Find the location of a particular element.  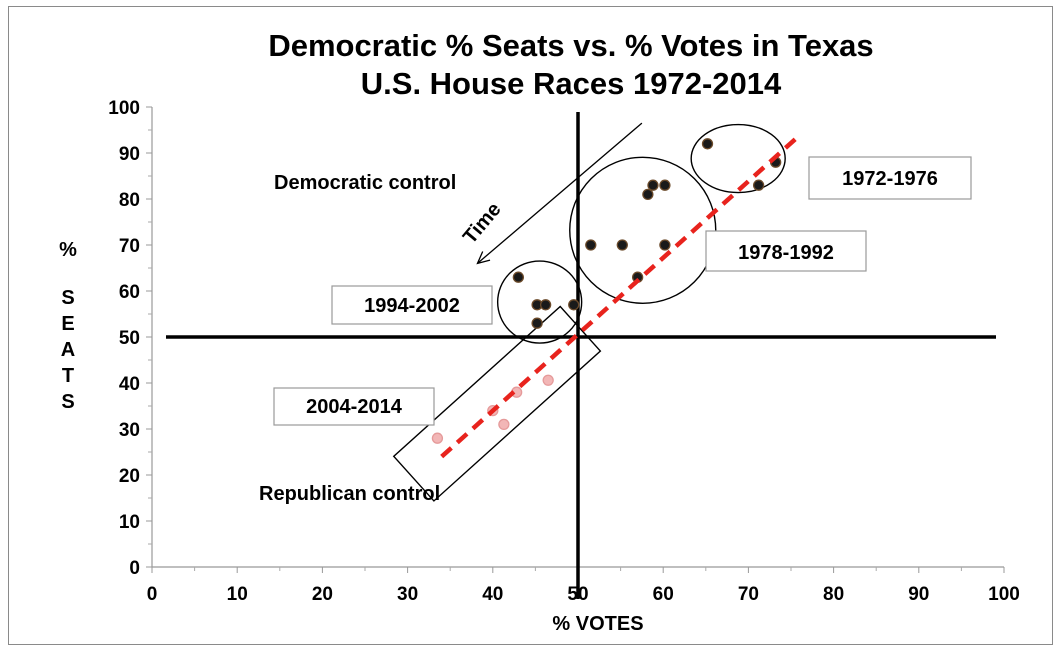

group-box-2004-2014 is located at coordinates (497, 403).